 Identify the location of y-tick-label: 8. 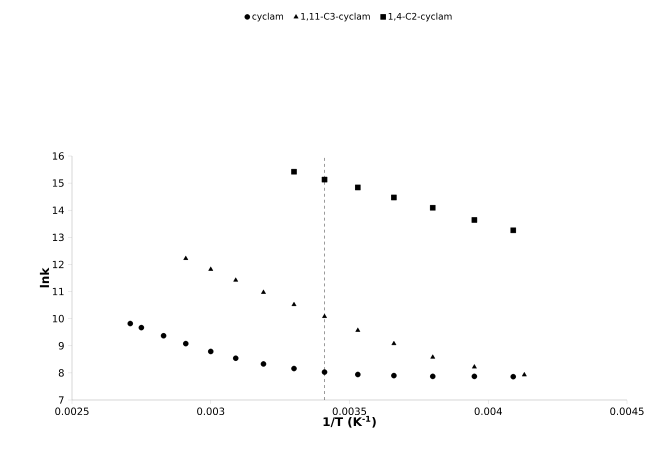
(61, 373).